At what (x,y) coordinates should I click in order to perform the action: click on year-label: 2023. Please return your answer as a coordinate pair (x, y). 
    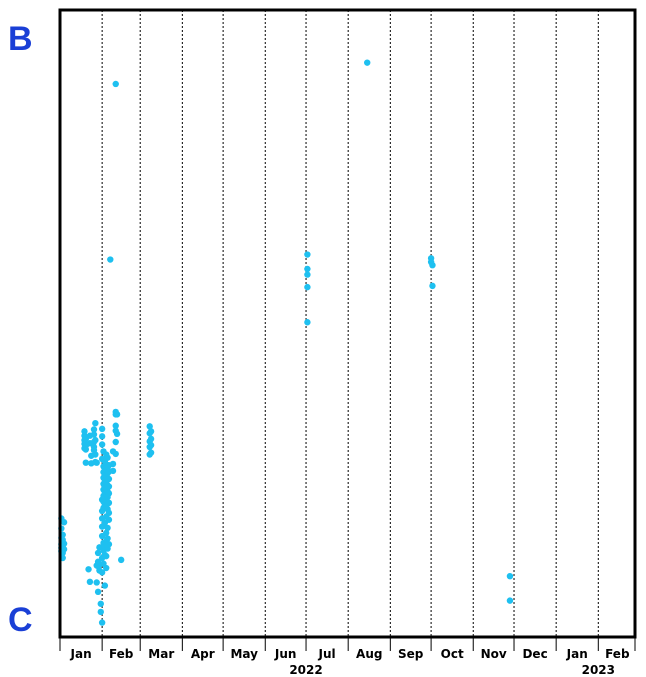
    Looking at the image, I should click on (598, 670).